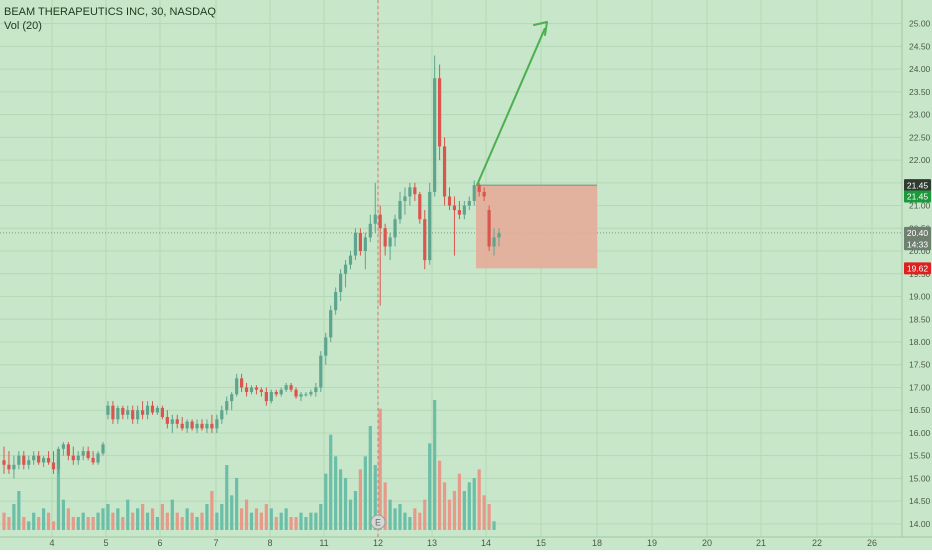  Describe the element at coordinates (920, 342) in the screenshot. I see `y-tick-label: 18.00` at that location.